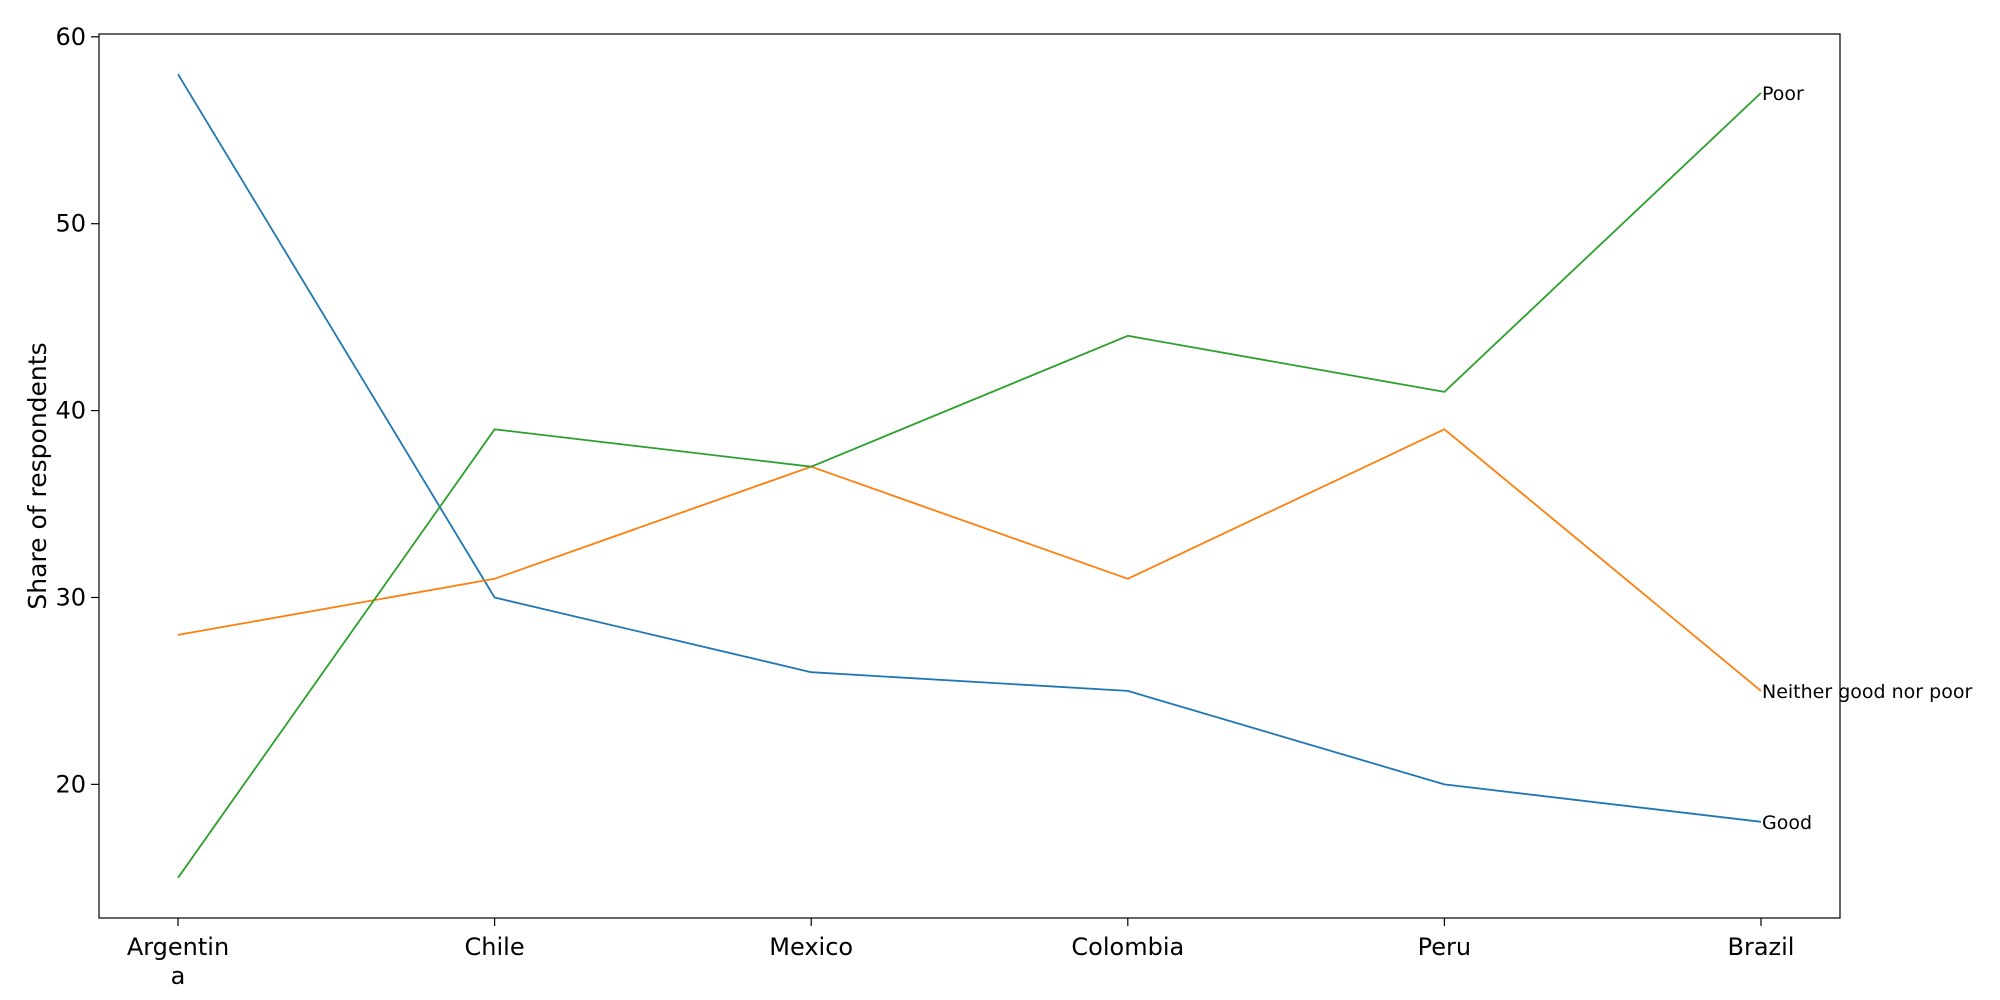  What do you see at coordinates (1787, 823) in the screenshot?
I see `series-label-good: Good` at bounding box center [1787, 823].